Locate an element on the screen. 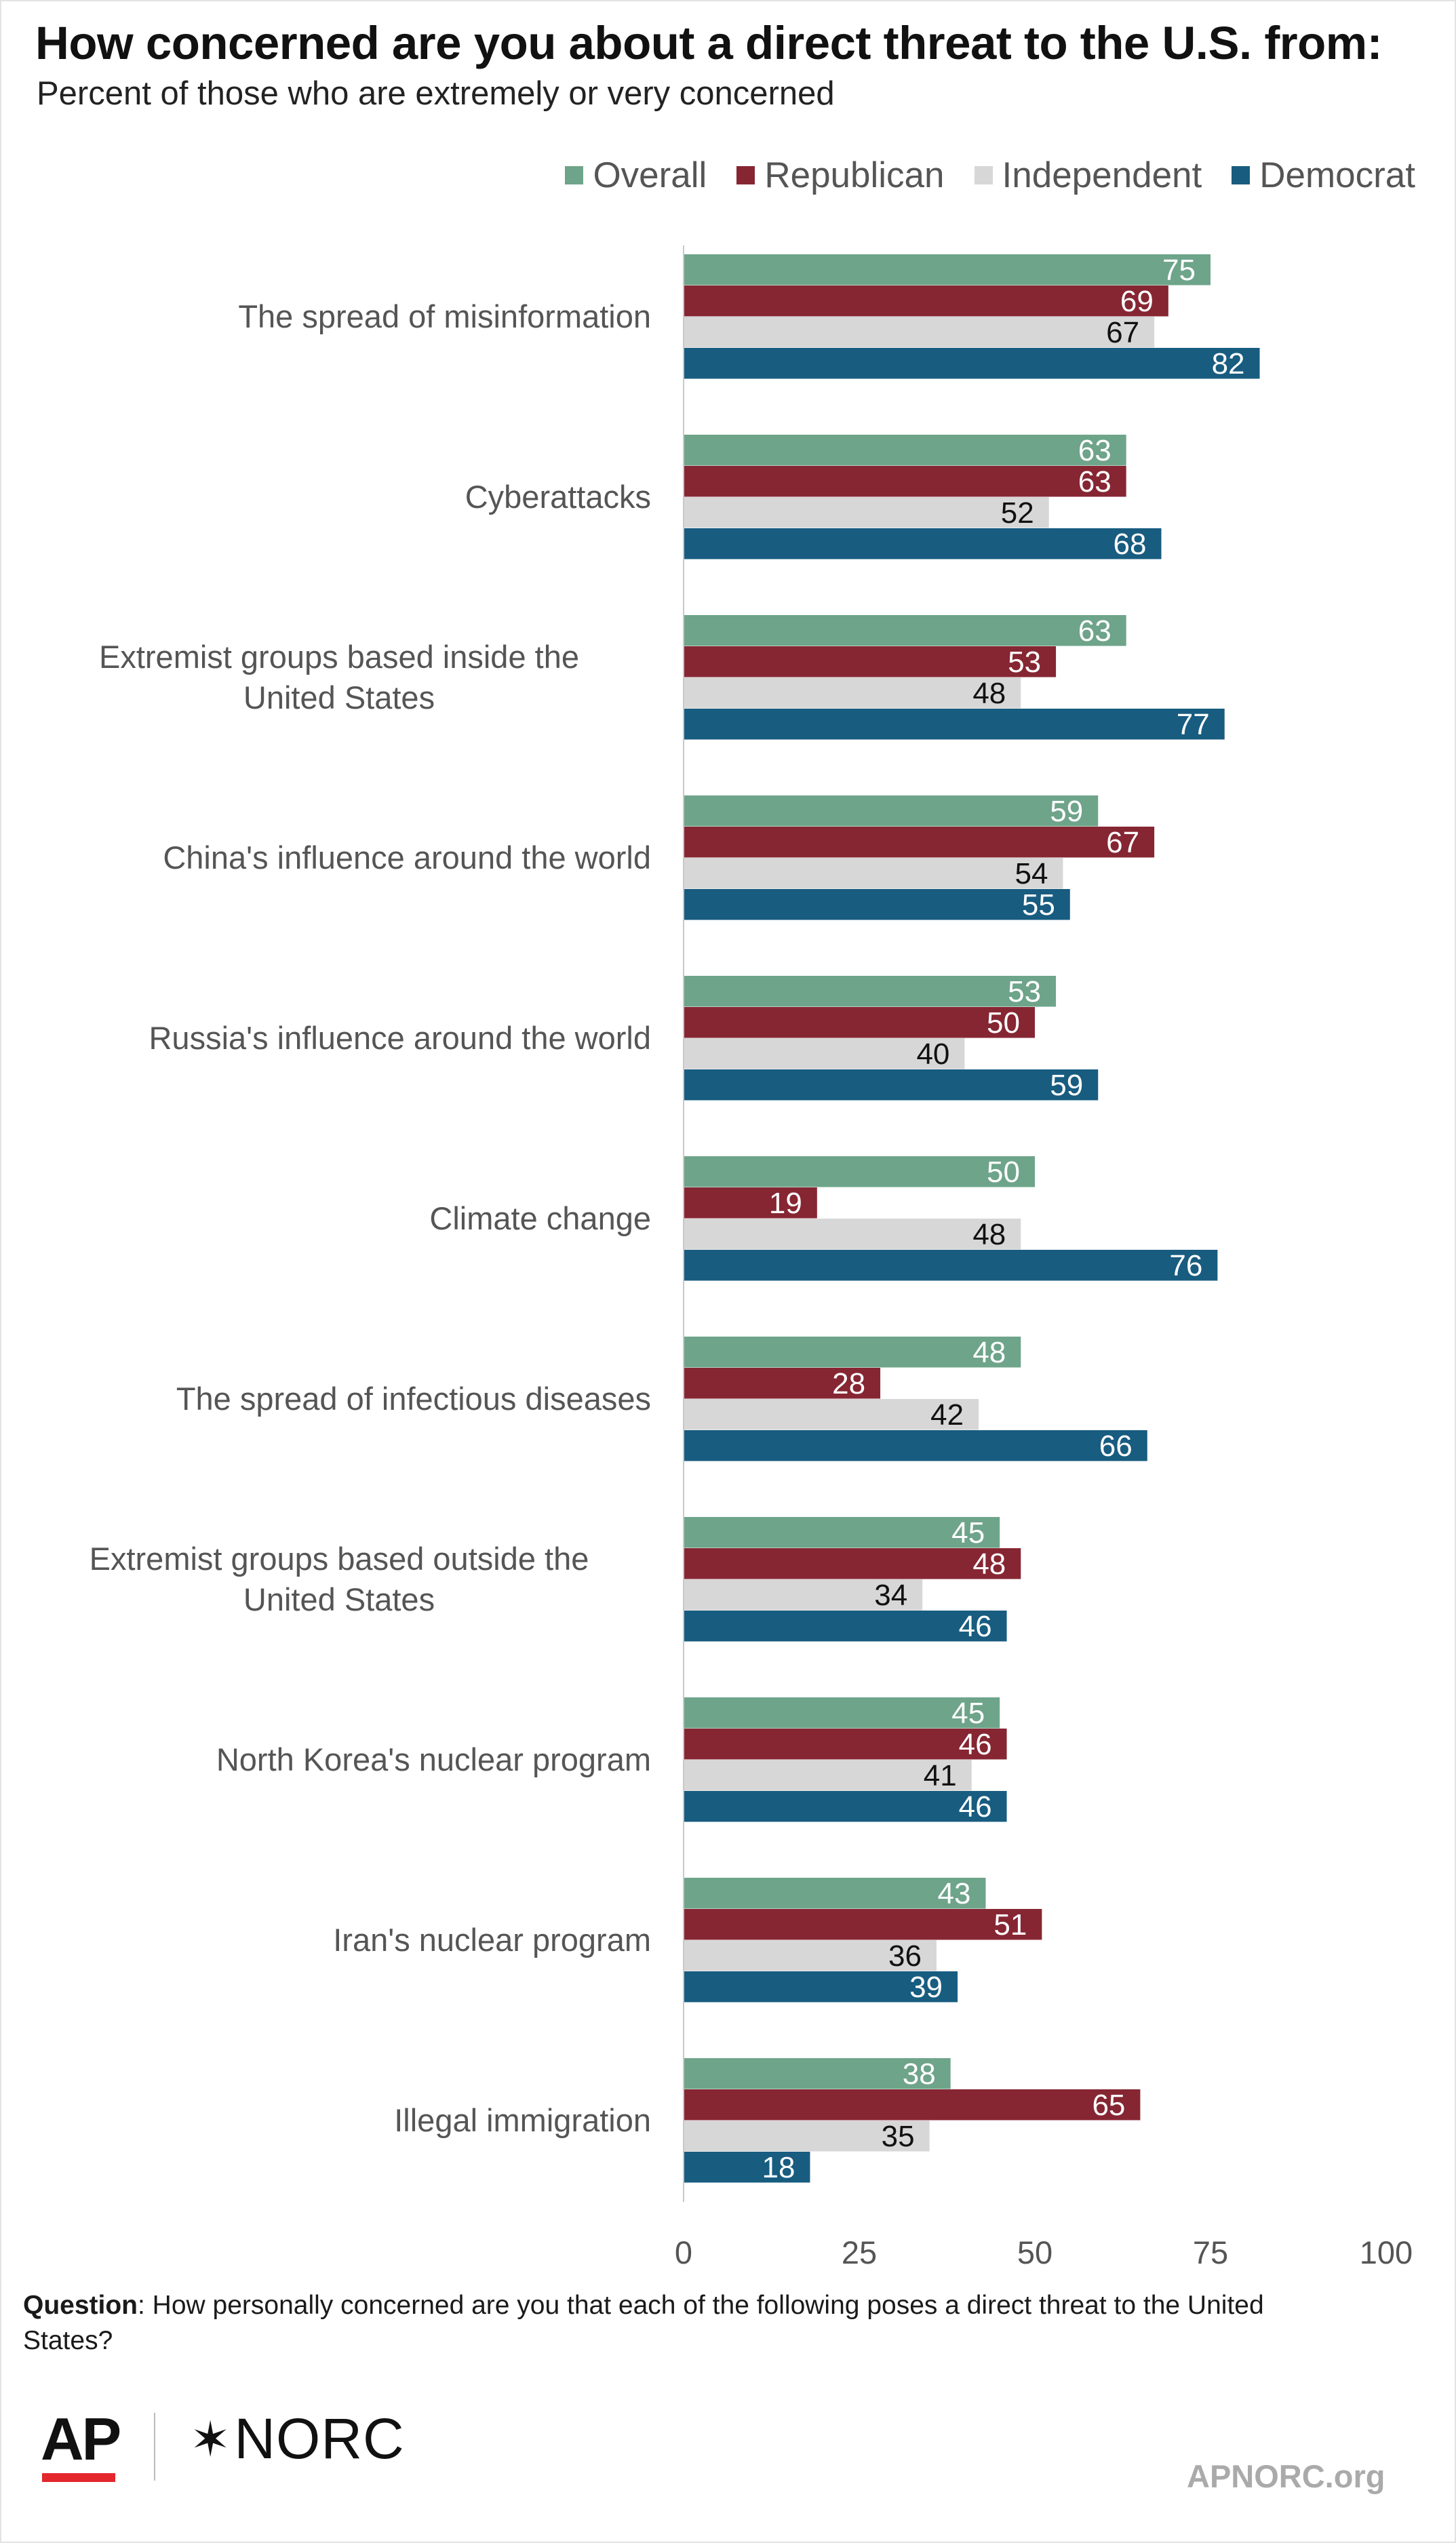 The width and height of the screenshot is (1456, 2543). norc-logo: ✶ NORC is located at coordinates (297, 2439).